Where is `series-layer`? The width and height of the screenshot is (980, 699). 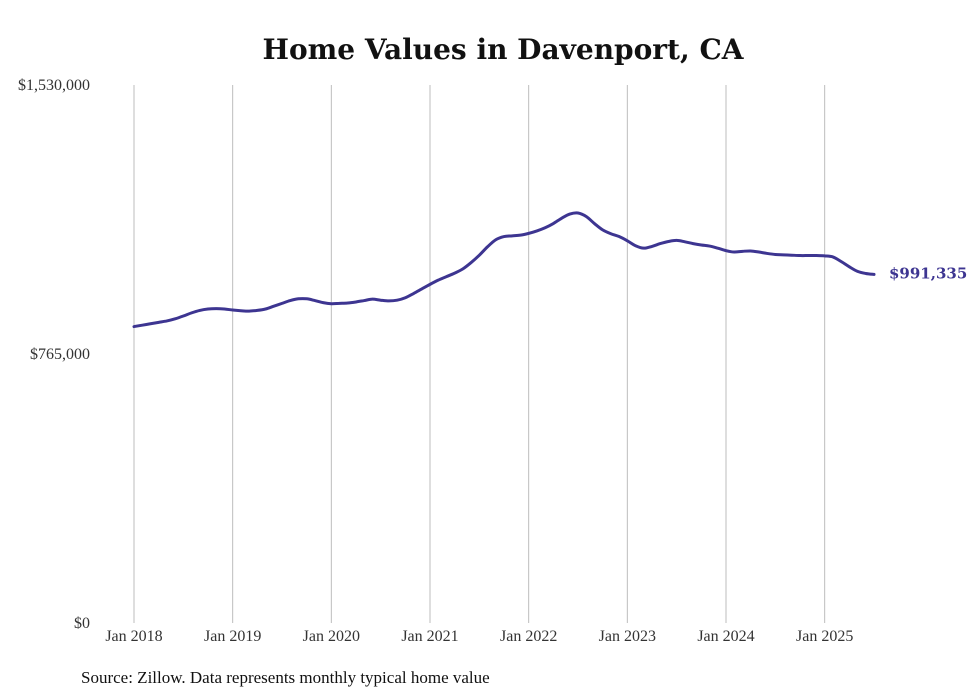 series-layer is located at coordinates (504, 270).